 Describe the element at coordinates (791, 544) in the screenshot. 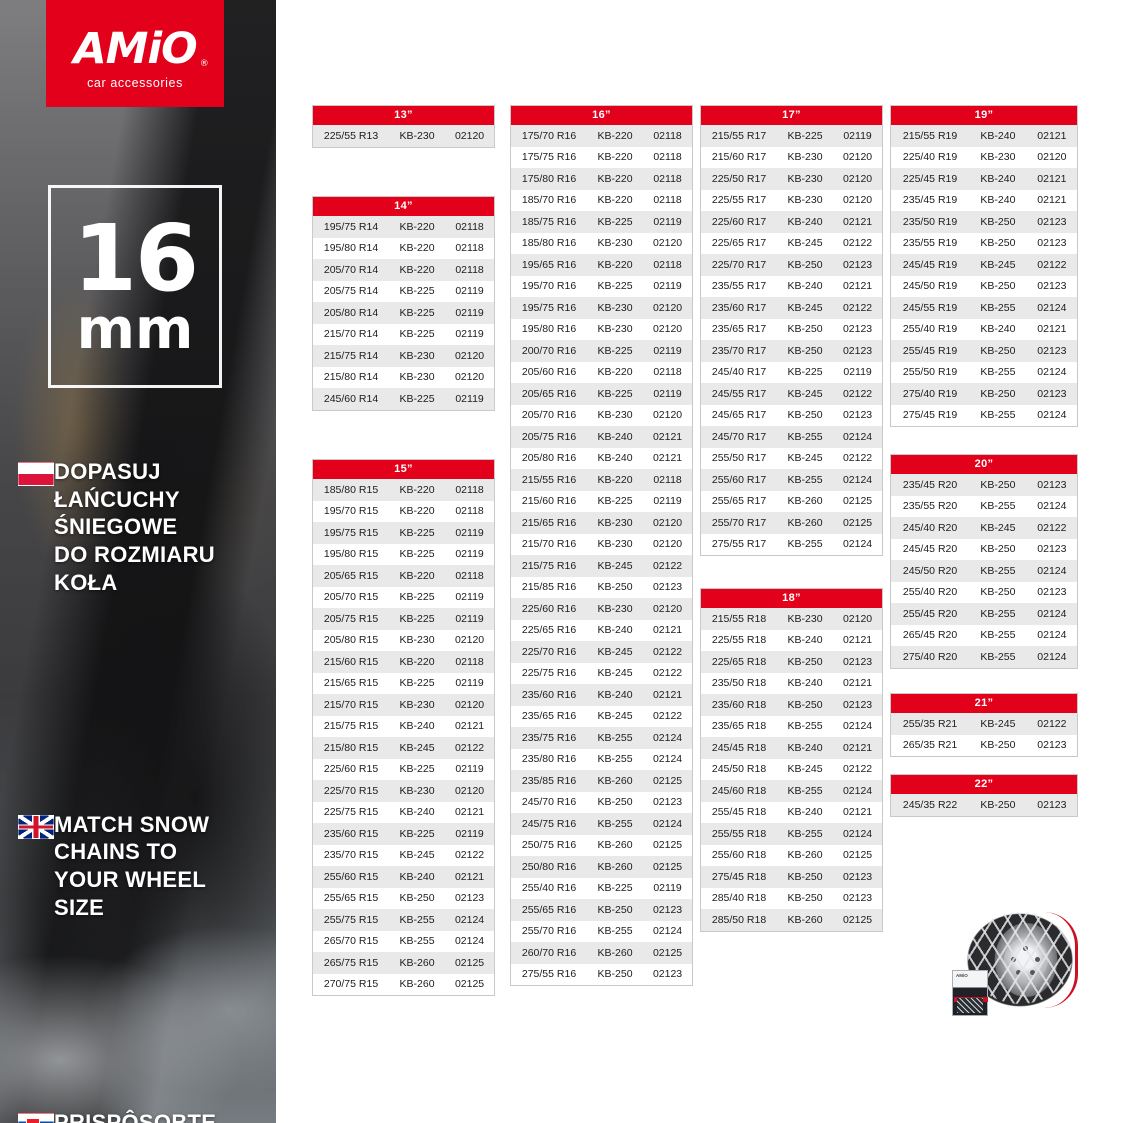

I see `table-row: 275/55 R17 KB-255 02124` at that location.